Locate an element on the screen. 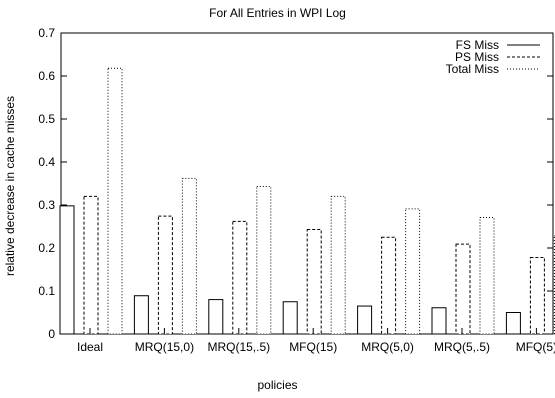 This screenshot has width=555, height=398. x-tick-label: MRQ(15,.5) is located at coordinates (238, 347).